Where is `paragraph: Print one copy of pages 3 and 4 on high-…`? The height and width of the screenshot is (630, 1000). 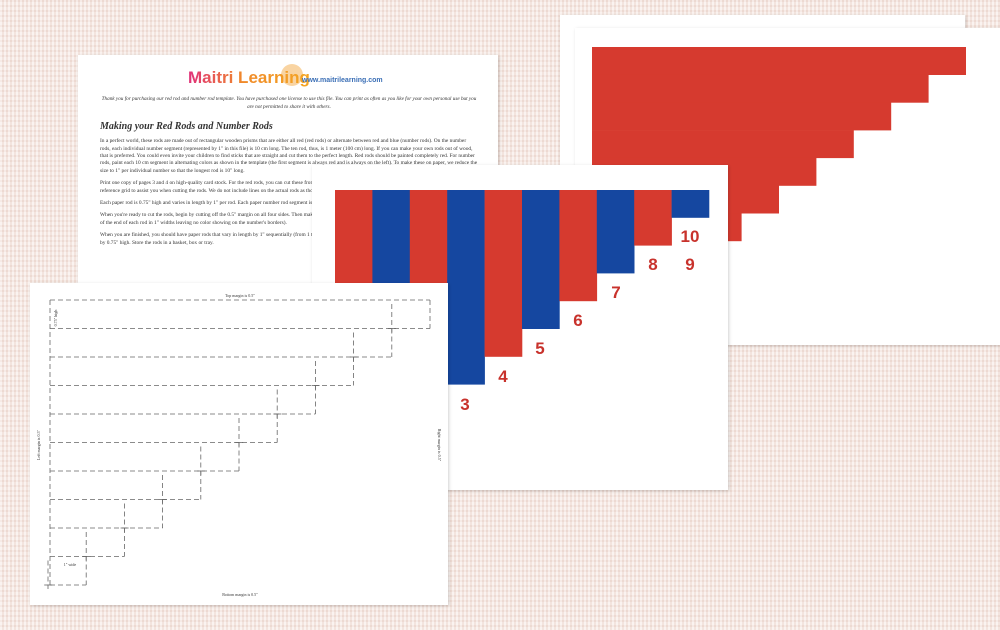 paragraph: Print one copy of pages 3 and 4 on high-… is located at coordinates (285, 187).